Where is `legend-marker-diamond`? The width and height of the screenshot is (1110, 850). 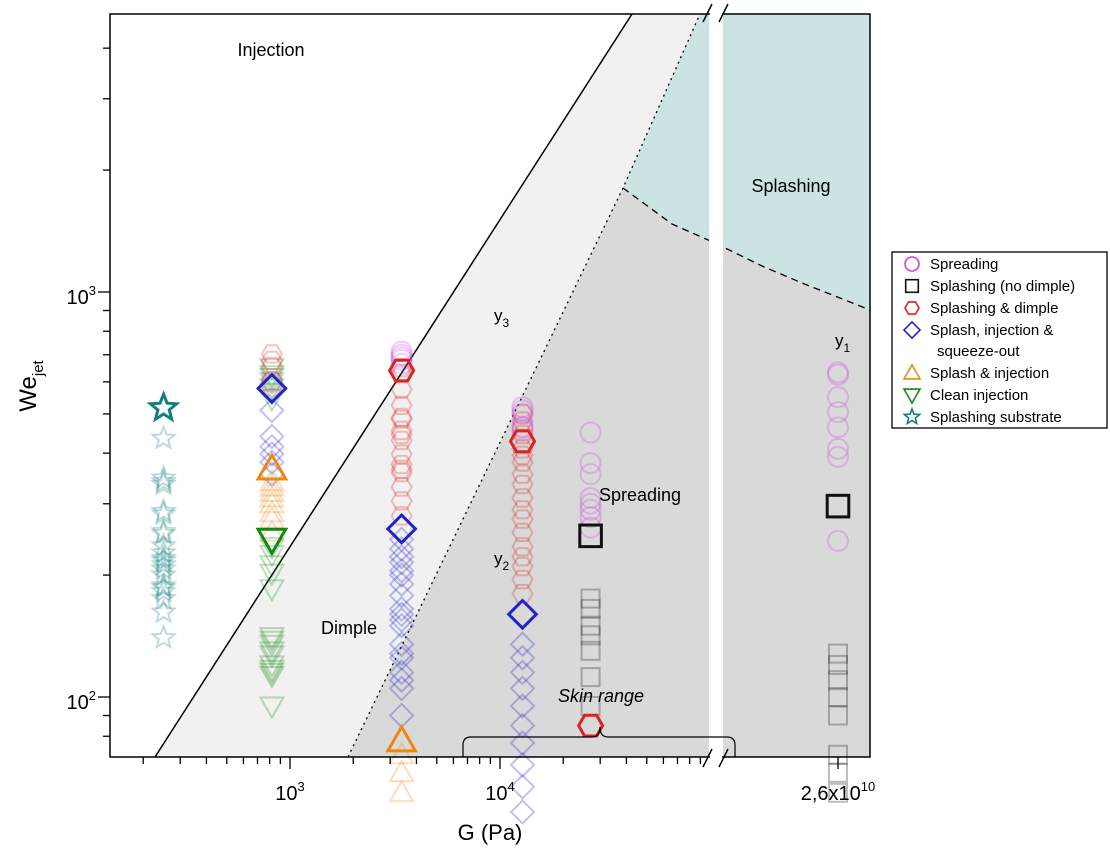 legend-marker-diamond is located at coordinates (912, 330).